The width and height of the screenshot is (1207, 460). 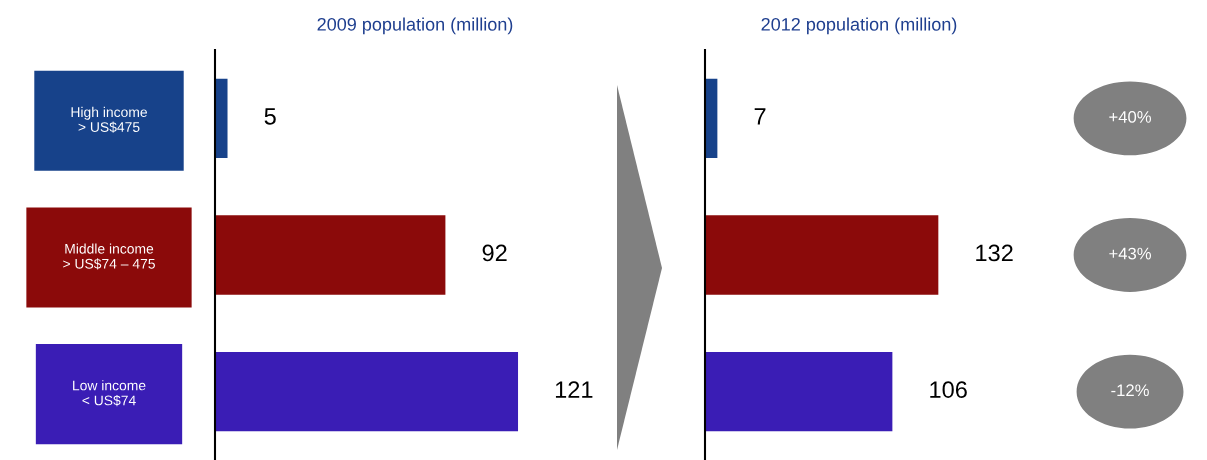 What do you see at coordinates (760, 116) in the screenshot?
I see `data-label: 7` at bounding box center [760, 116].